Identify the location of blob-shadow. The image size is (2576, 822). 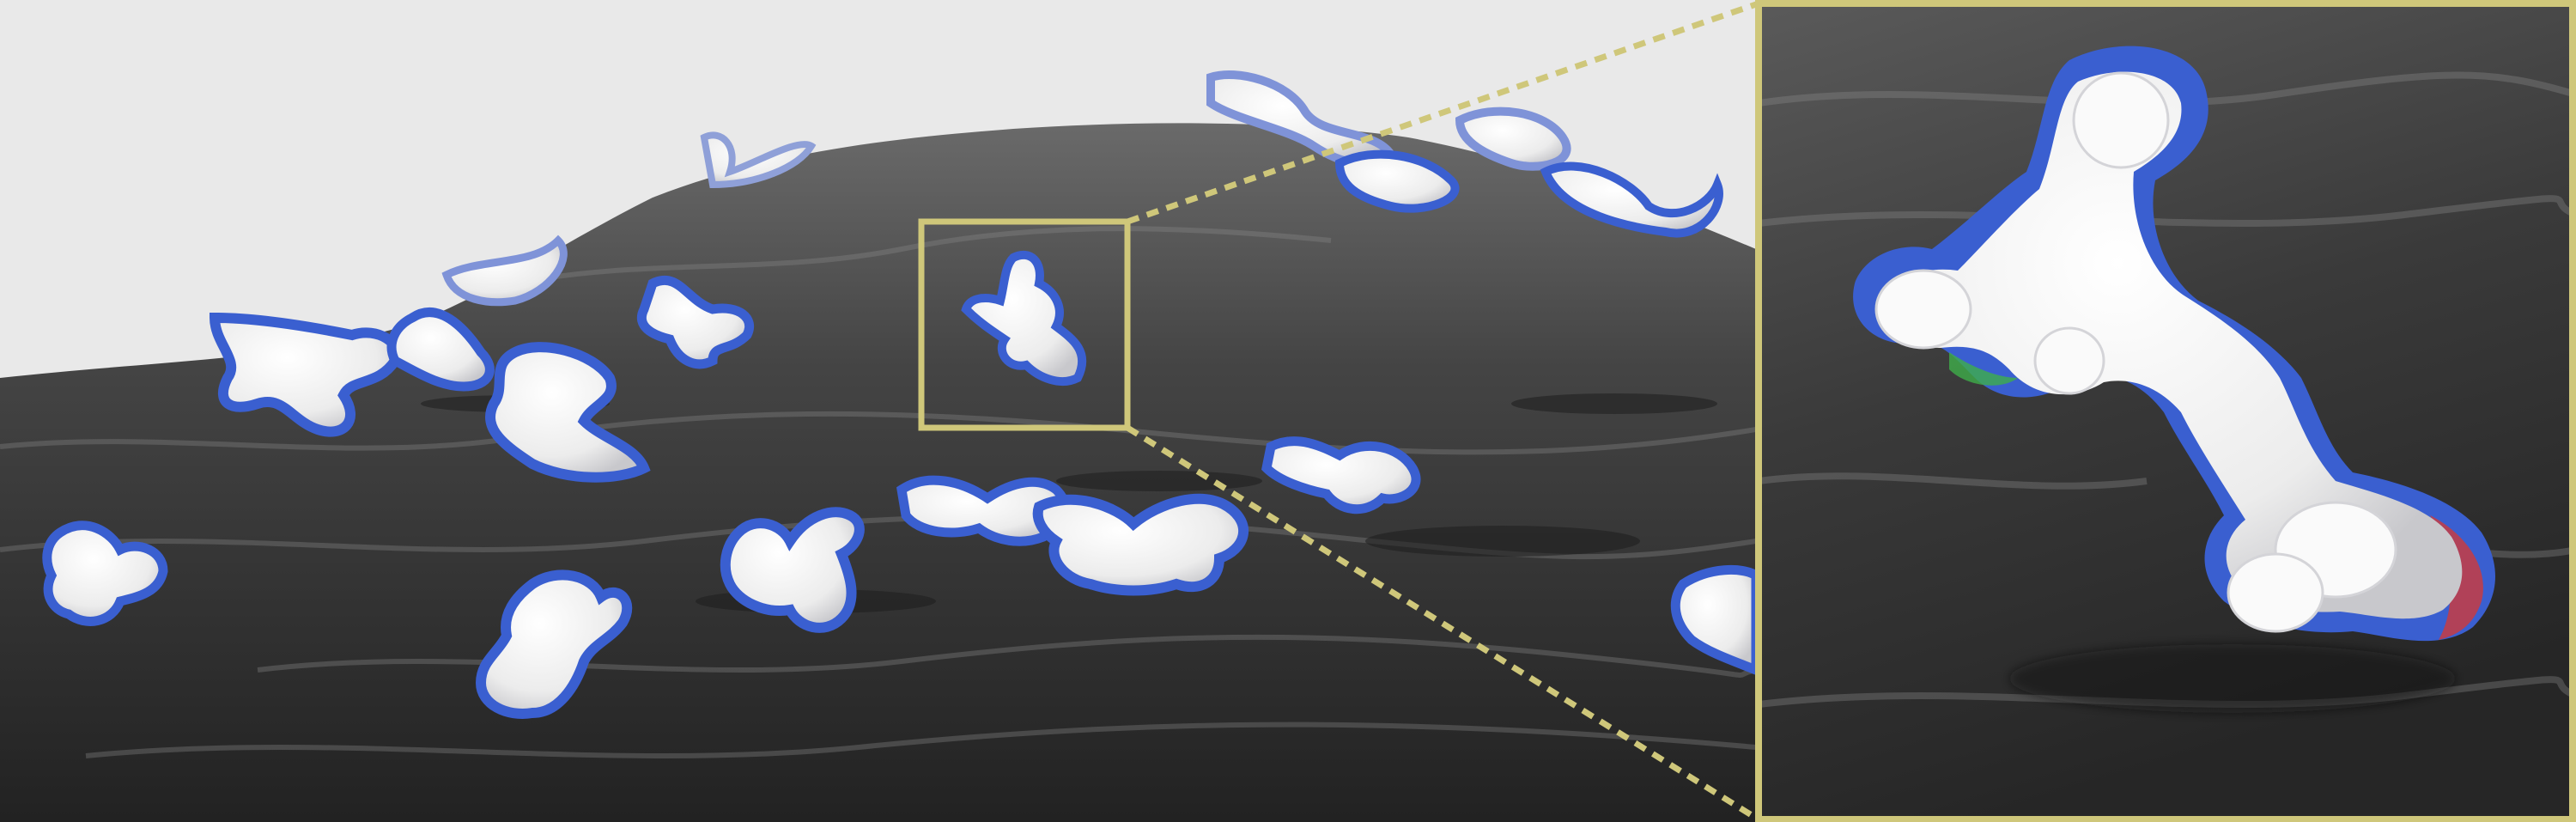
(2232, 678).